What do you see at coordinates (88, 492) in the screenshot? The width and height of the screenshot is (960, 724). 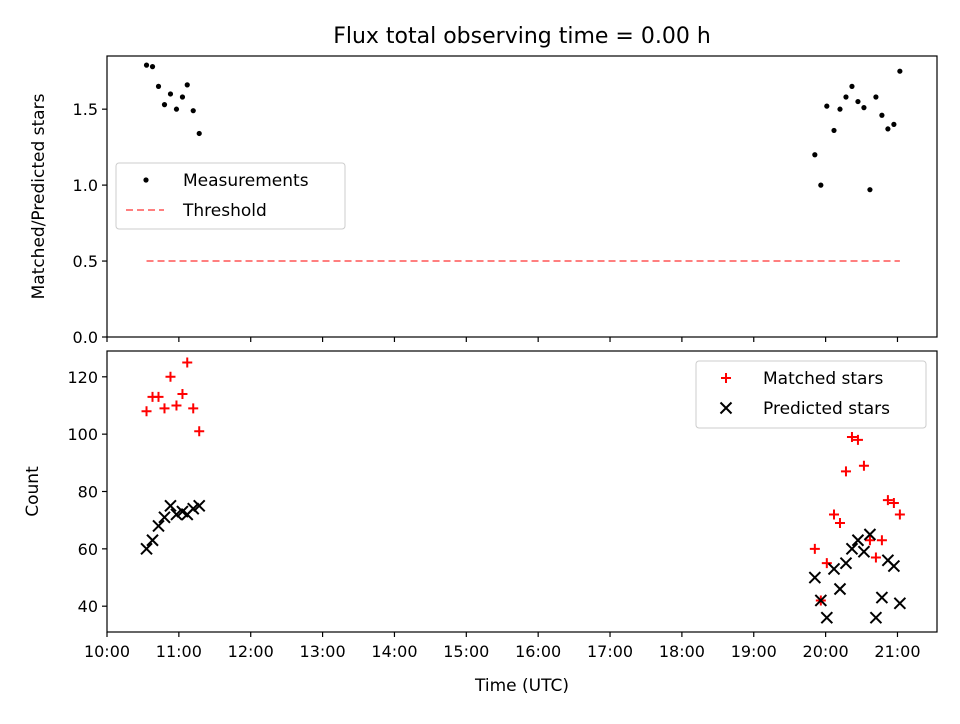 I see `bottom-ytick-label: 80` at bounding box center [88, 492].